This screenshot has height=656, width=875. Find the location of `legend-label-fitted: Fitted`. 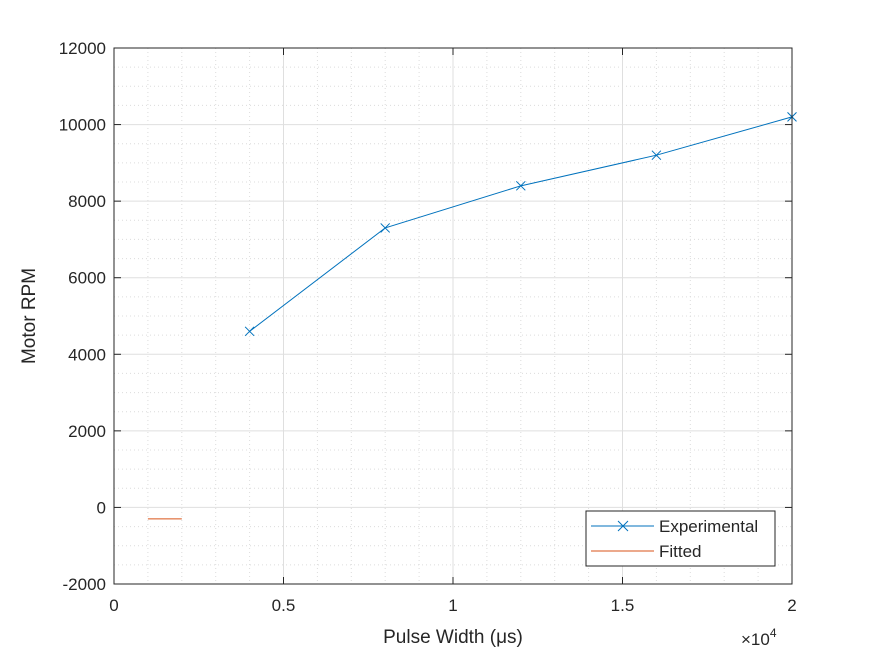

legend-label-fitted: Fitted is located at coordinates (680, 551).